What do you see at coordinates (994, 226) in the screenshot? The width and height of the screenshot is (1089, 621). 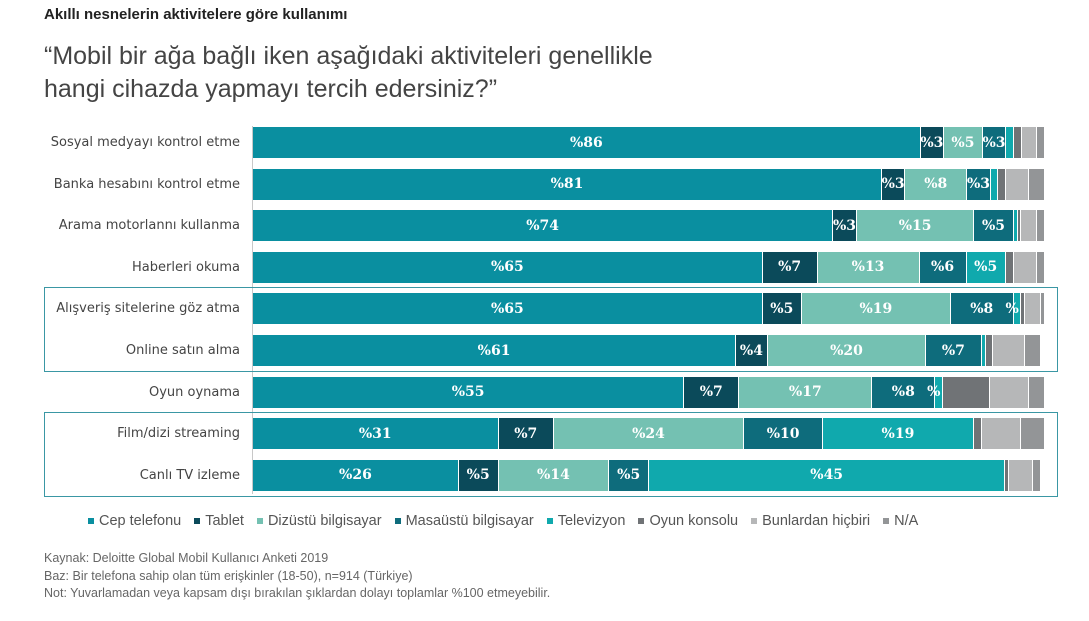 I see `bar-segment-masa-st-bilgisayar: %5` at bounding box center [994, 226].